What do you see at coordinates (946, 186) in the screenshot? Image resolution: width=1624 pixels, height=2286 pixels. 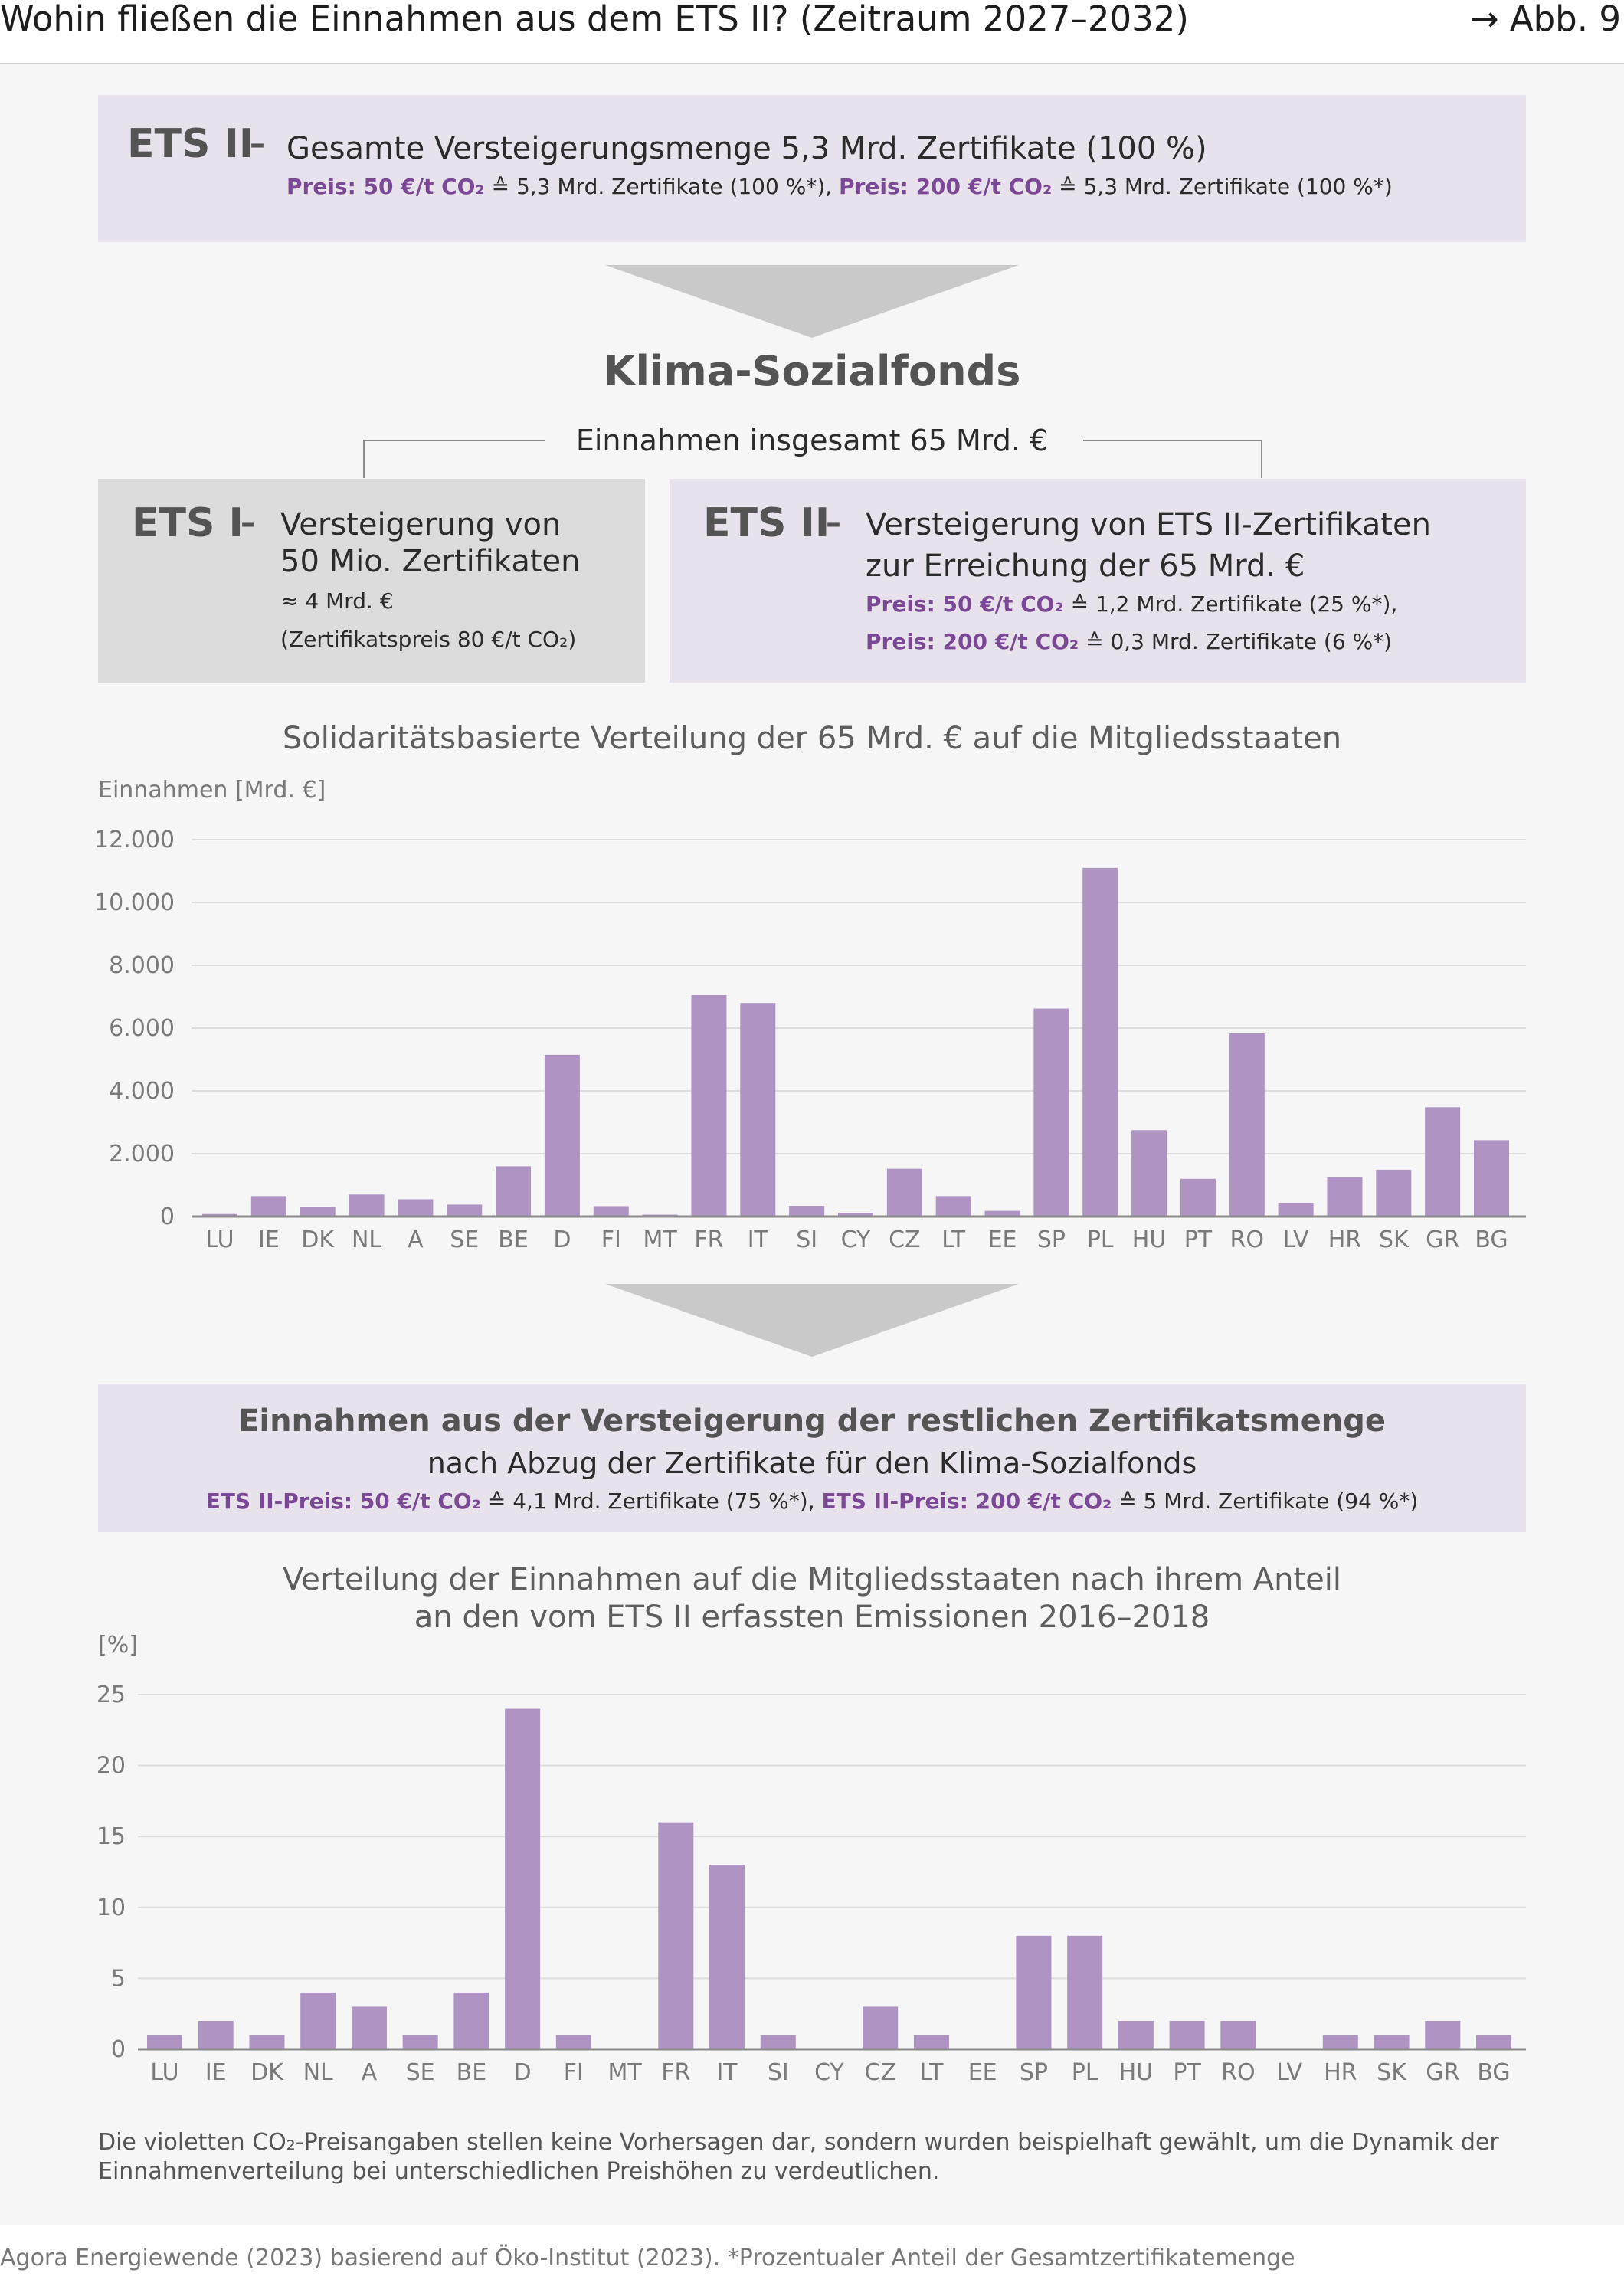 I see `price-200-label: Preis: 200 €/t CO₂` at bounding box center [946, 186].